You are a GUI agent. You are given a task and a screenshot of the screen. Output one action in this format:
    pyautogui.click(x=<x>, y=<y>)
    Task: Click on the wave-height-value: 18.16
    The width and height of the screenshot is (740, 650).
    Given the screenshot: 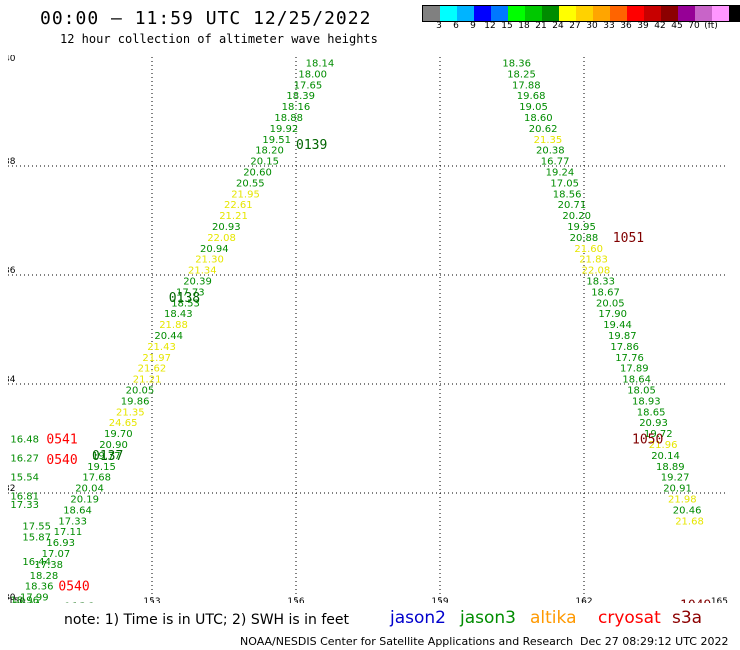 What is the action you would take?
    pyautogui.click(x=296, y=107)
    